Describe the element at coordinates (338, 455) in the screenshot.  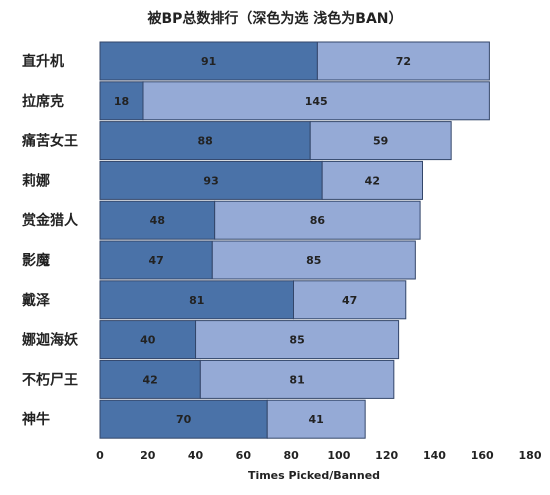
I see `x-tick-label: 100` at that location.